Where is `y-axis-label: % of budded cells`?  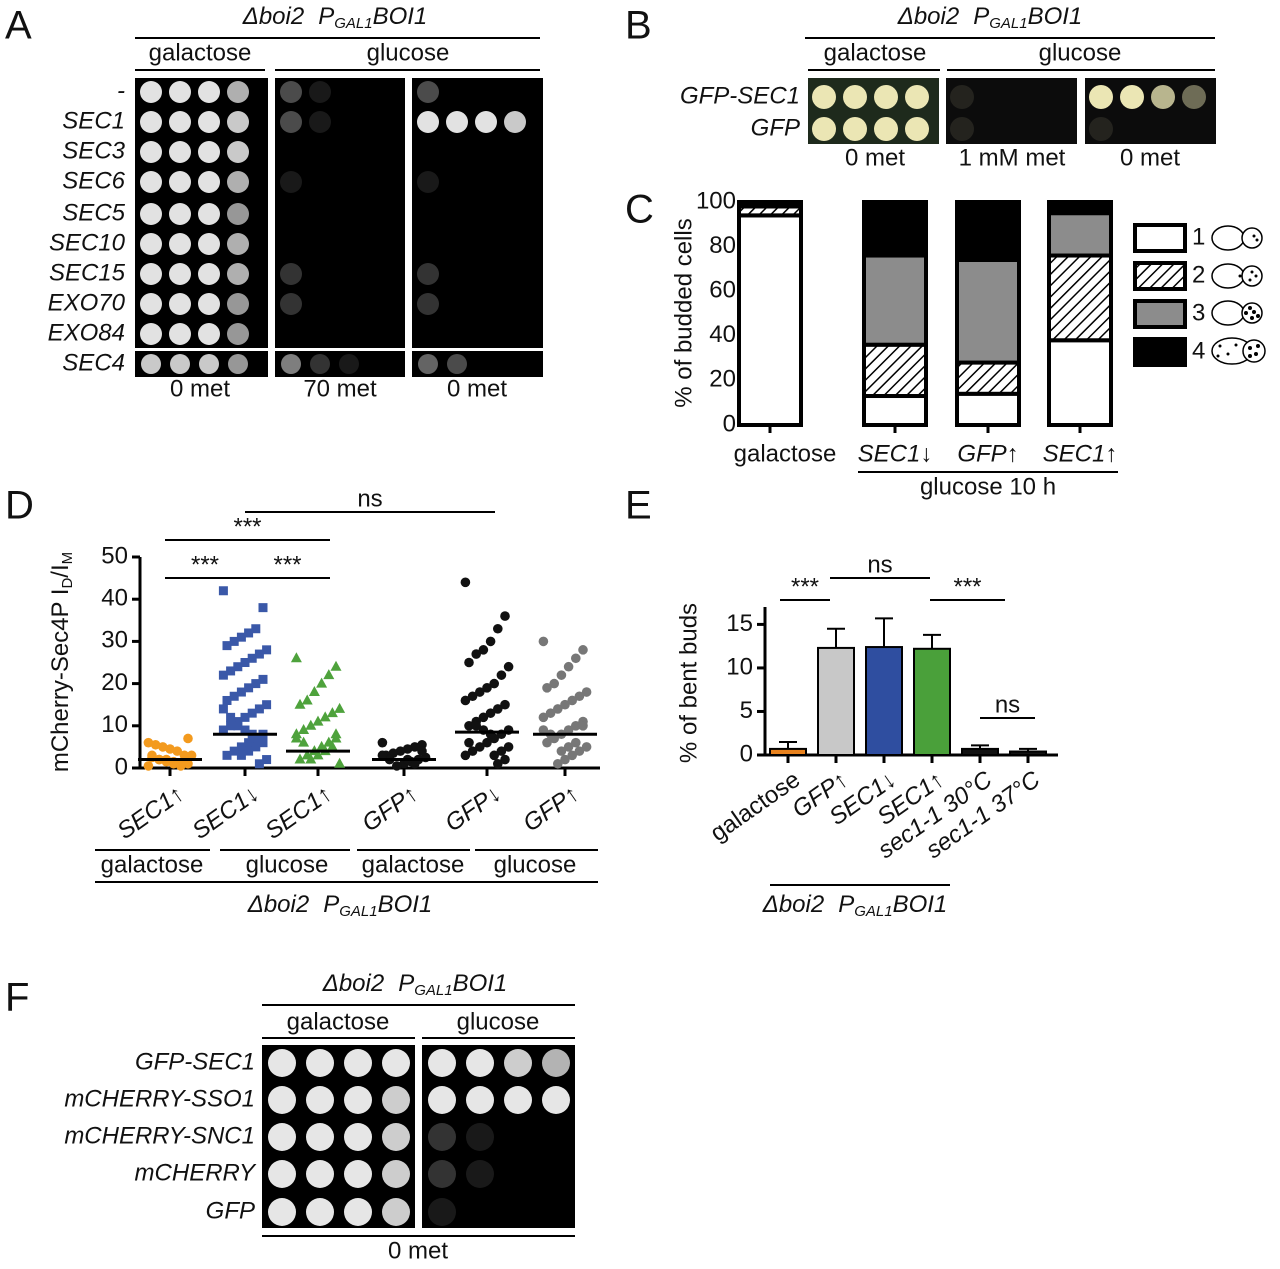
y-axis-label: % of budded cells is located at coordinates (683, 312).